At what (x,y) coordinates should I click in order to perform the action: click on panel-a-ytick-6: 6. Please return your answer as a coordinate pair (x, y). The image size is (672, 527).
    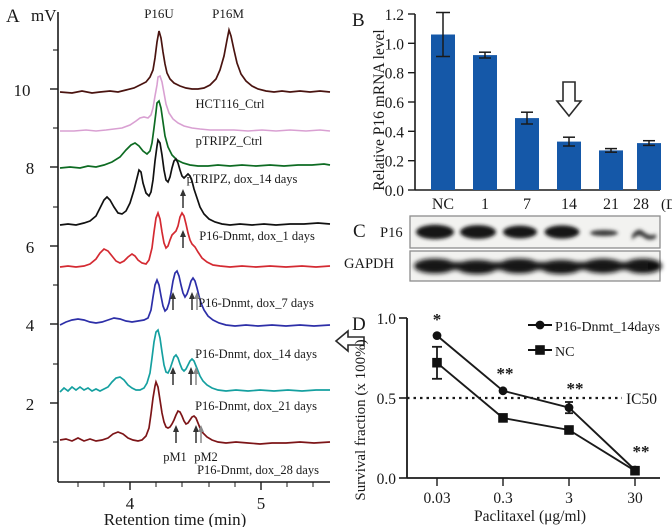
    Looking at the image, I should click on (30, 247).